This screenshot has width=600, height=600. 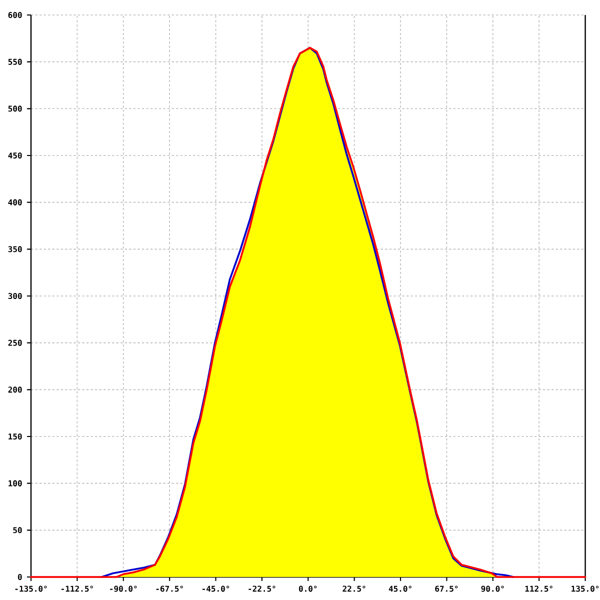 I want to click on y-tick-label: 0, so click(x=20, y=577).